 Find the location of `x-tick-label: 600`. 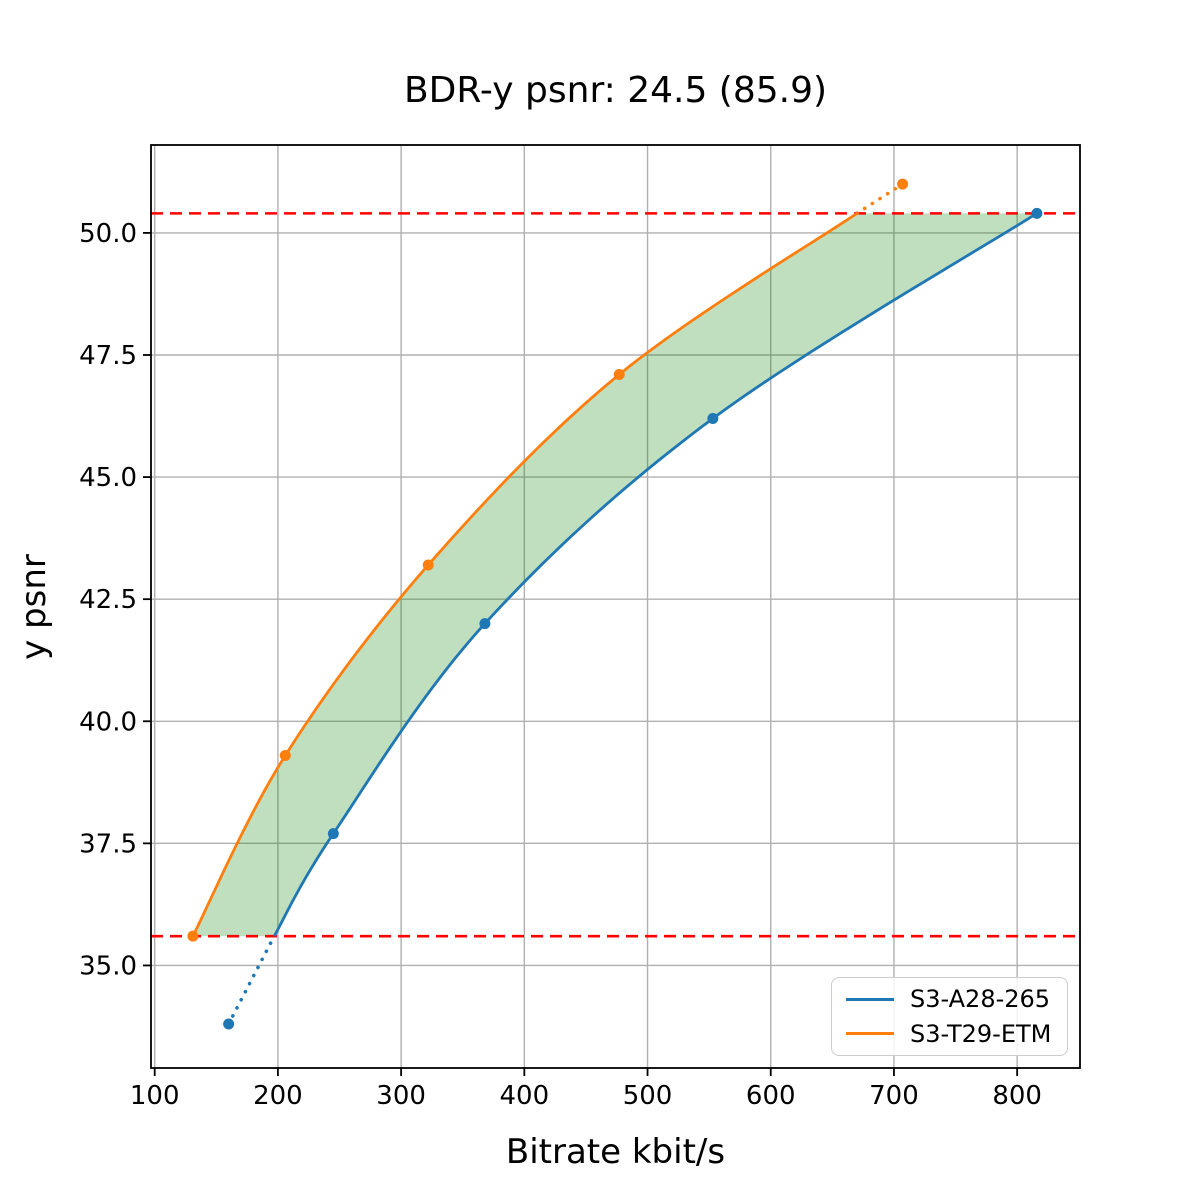

x-tick-label: 600 is located at coordinates (771, 1096).